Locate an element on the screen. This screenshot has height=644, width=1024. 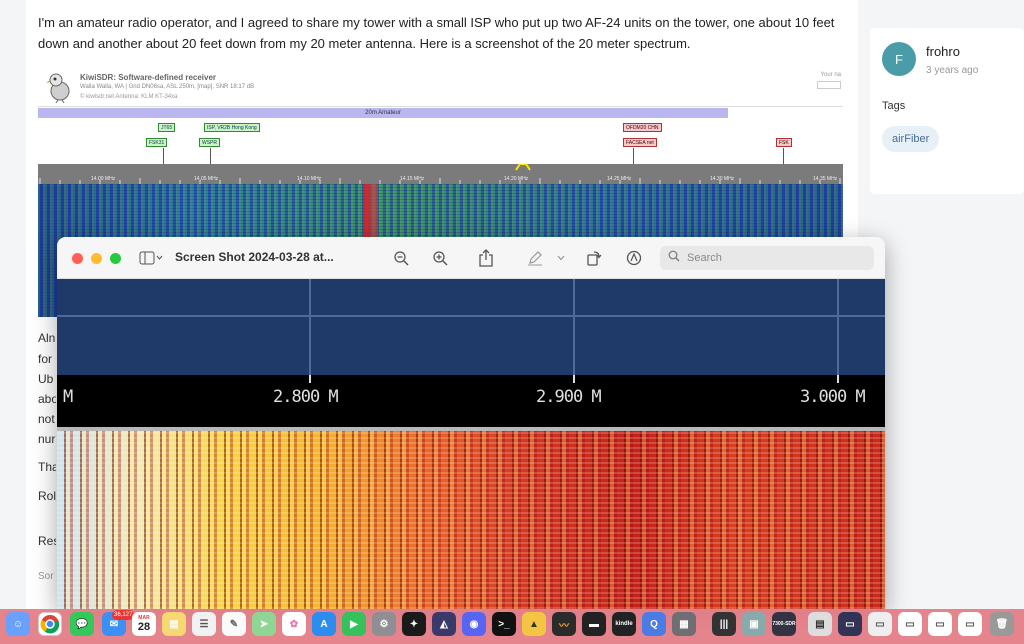
kiwi-antenna: © kiwisdr.net Antenna: KLM KT-34xa is located at coordinates (129, 97).